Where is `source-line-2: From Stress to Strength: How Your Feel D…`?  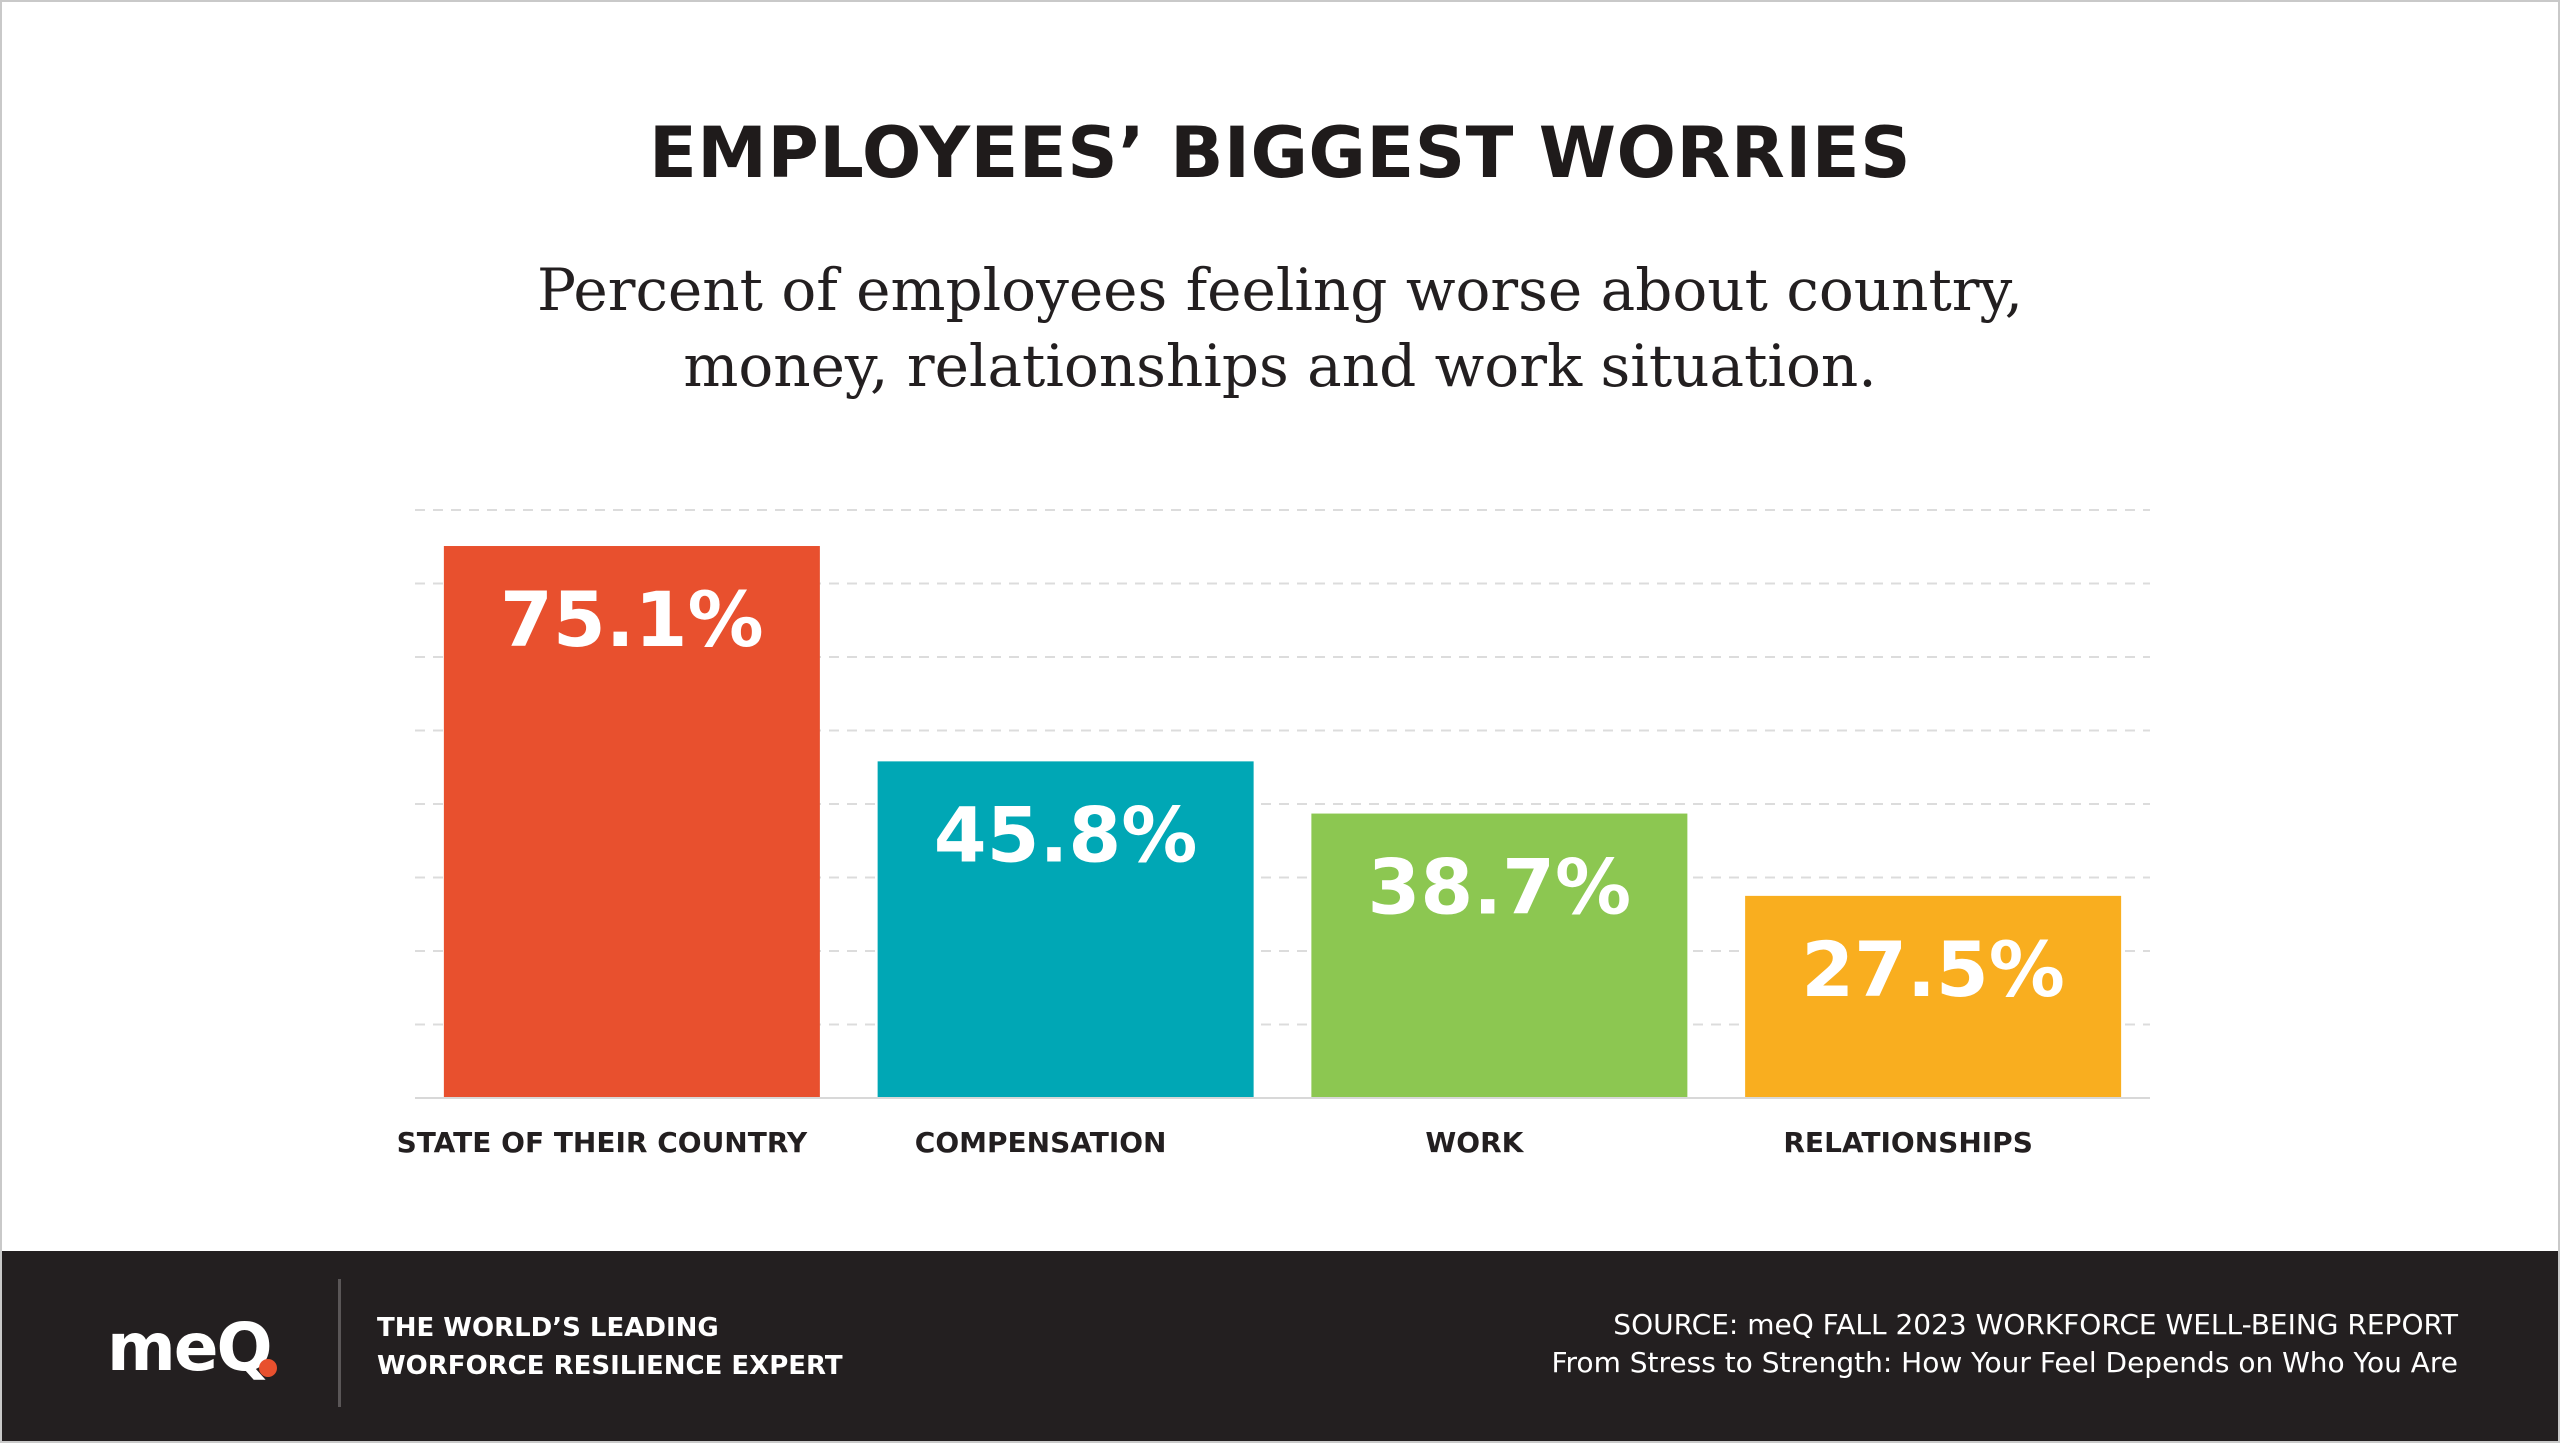
source-line-2: From Stress to Strength: How Your Feel D… is located at coordinates (2004, 1362).